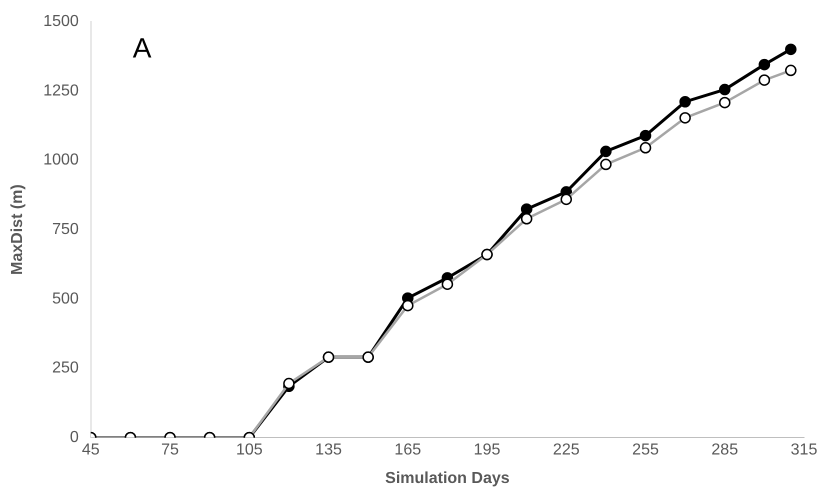  I want to click on y-tick-label: 1500, so click(61, 21).